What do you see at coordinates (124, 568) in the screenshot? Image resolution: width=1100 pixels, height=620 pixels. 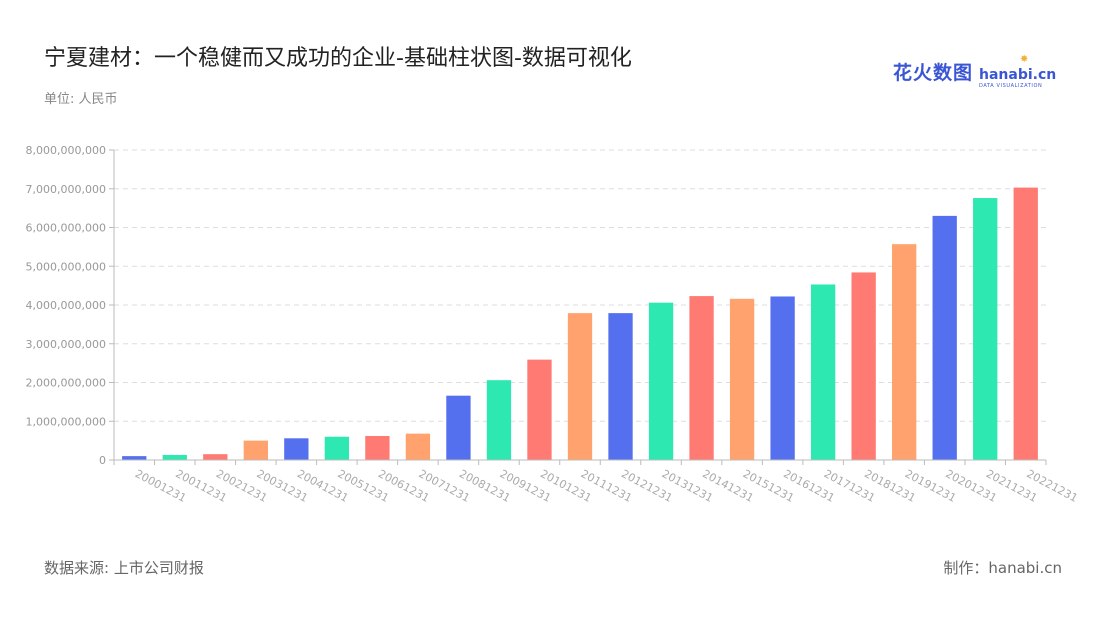 I see `data-source: 数据来源: 上市公司财报` at bounding box center [124, 568].